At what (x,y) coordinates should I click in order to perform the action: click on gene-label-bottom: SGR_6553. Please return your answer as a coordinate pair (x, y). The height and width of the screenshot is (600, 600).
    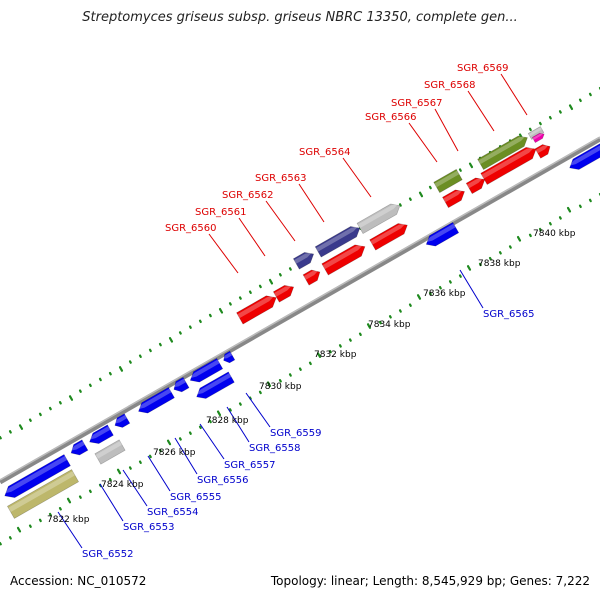
    Looking at the image, I should click on (149, 527).